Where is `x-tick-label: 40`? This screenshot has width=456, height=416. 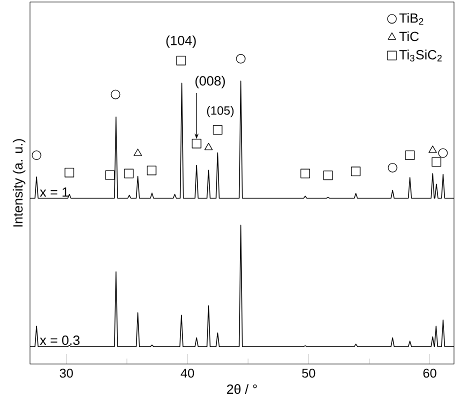 x-tick-label: 40 is located at coordinates (187, 373).